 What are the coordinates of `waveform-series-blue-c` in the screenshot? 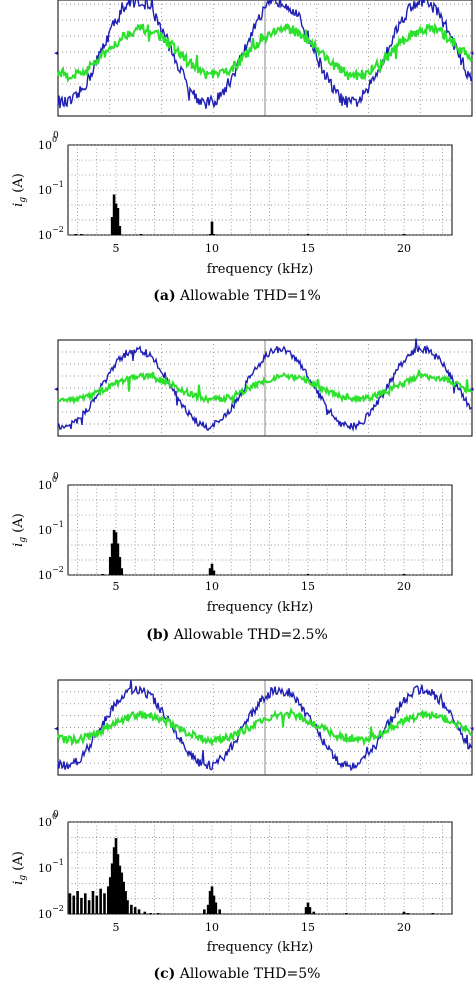 It's located at (265, 725).